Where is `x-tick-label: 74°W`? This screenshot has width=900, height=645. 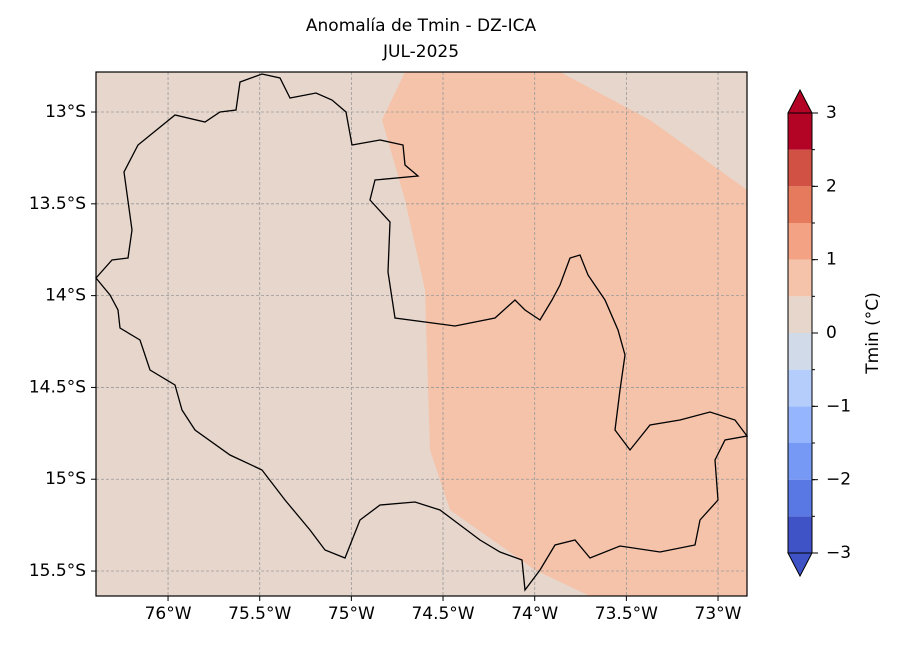
x-tick-label: 74°W is located at coordinates (534, 614).